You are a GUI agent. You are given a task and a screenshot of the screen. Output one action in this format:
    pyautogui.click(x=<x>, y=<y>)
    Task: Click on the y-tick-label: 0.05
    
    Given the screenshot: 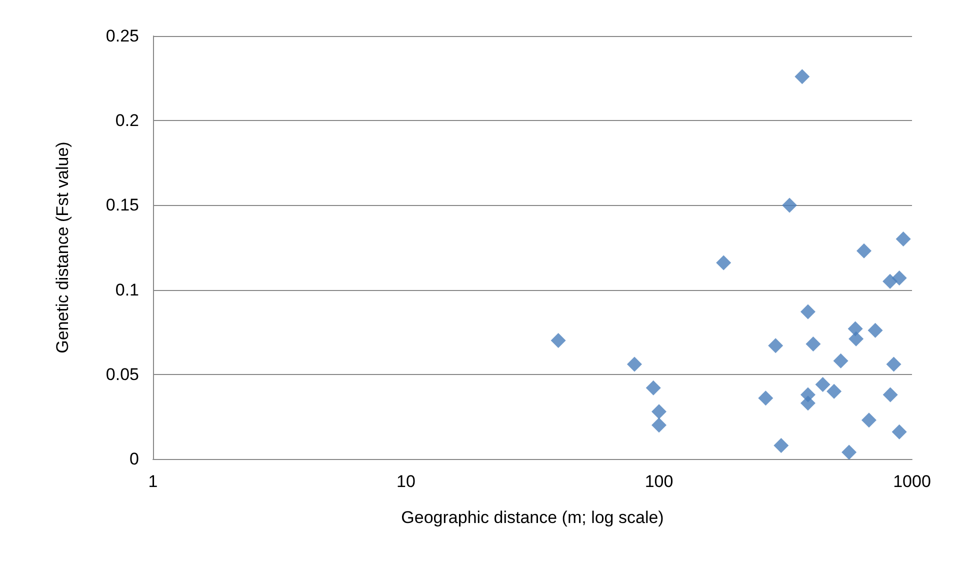 What is the action you would take?
    pyautogui.click(x=122, y=374)
    